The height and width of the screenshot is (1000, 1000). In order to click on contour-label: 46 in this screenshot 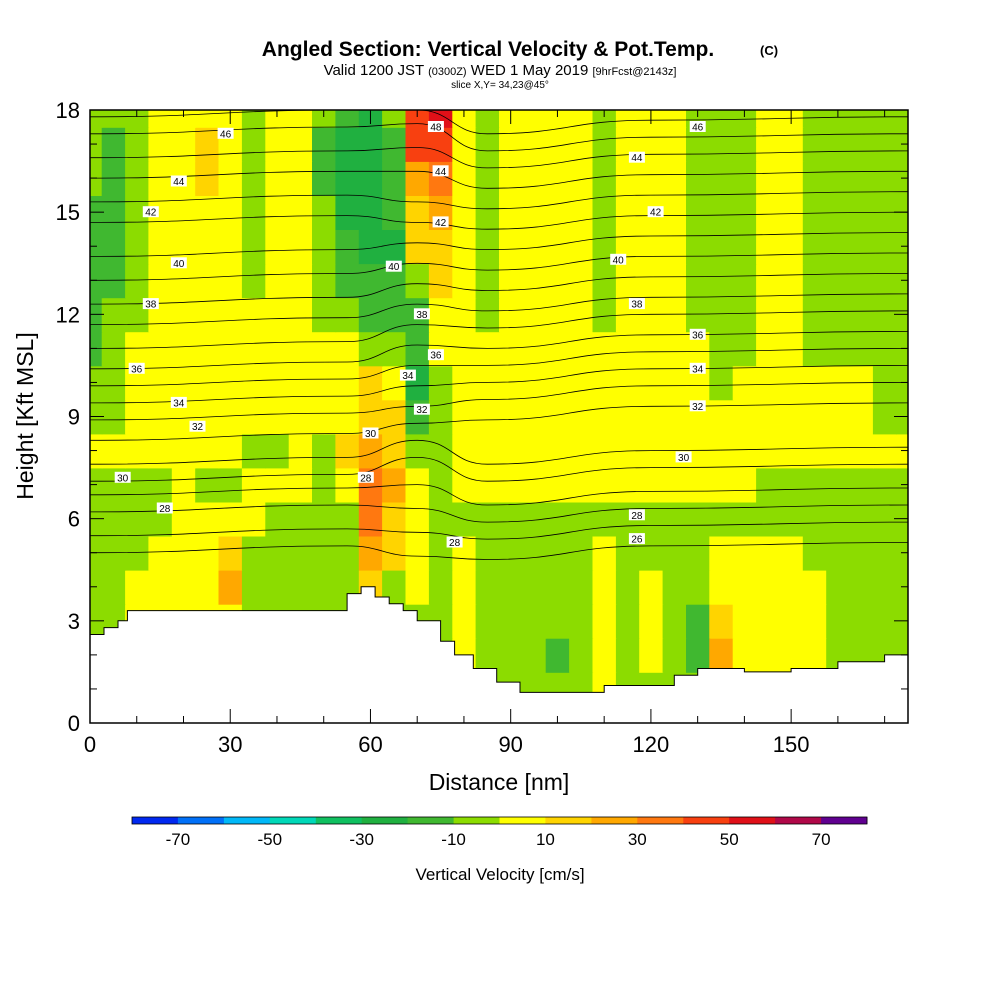, I will do `click(697, 127)`.